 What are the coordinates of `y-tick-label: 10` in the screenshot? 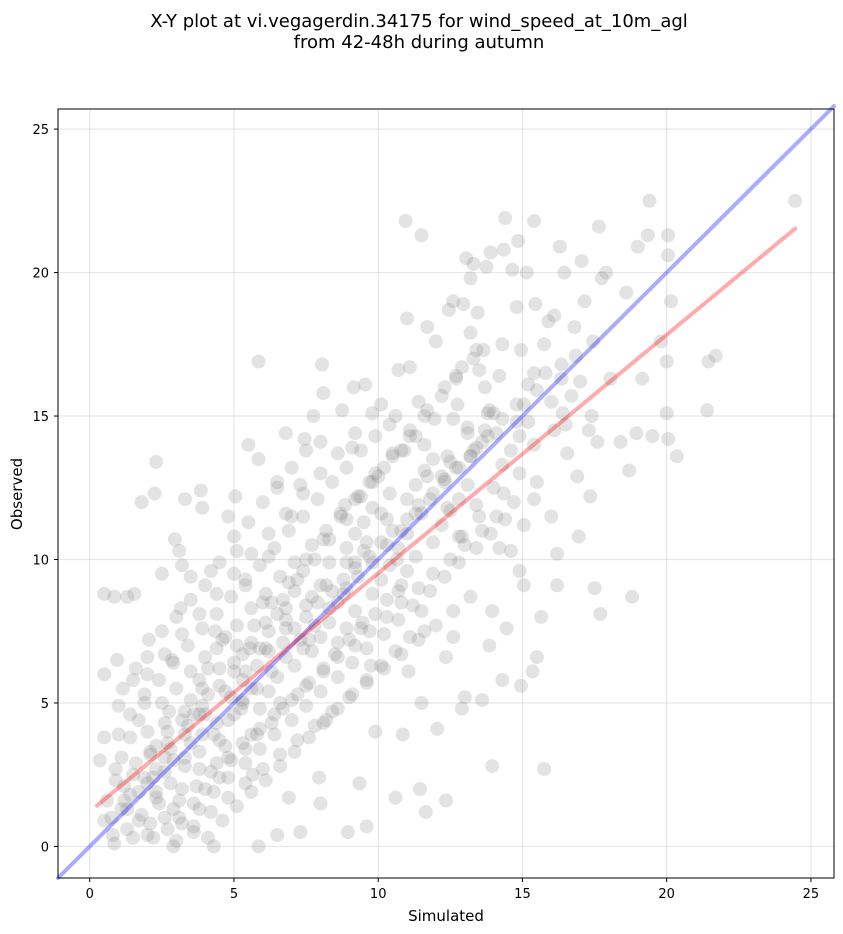 It's located at (40, 560).